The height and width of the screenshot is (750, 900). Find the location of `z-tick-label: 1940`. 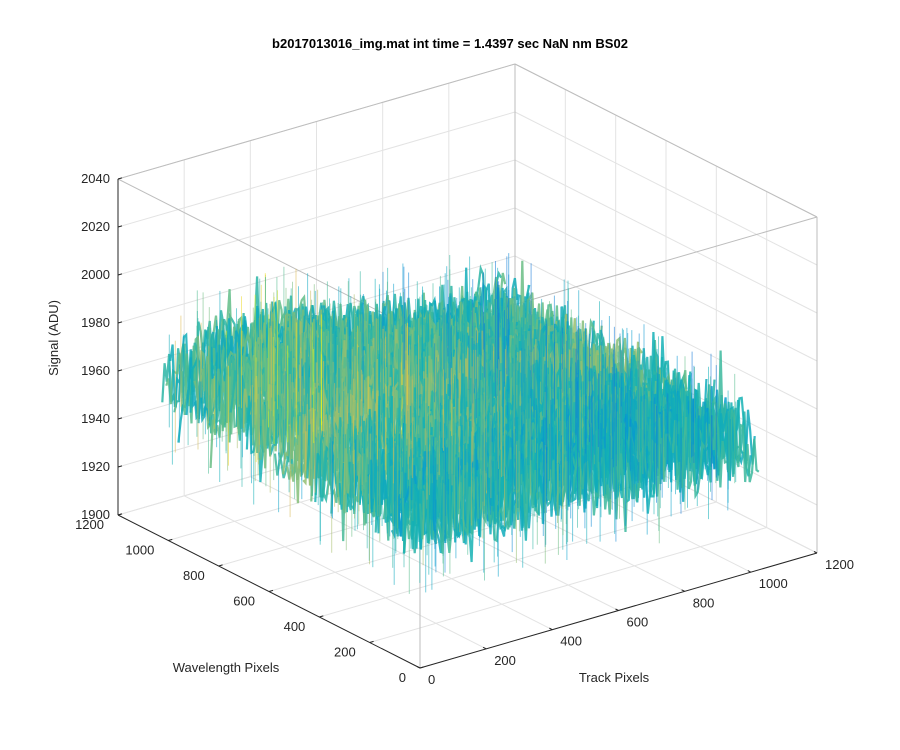

z-tick-label: 1940 is located at coordinates (95, 418).